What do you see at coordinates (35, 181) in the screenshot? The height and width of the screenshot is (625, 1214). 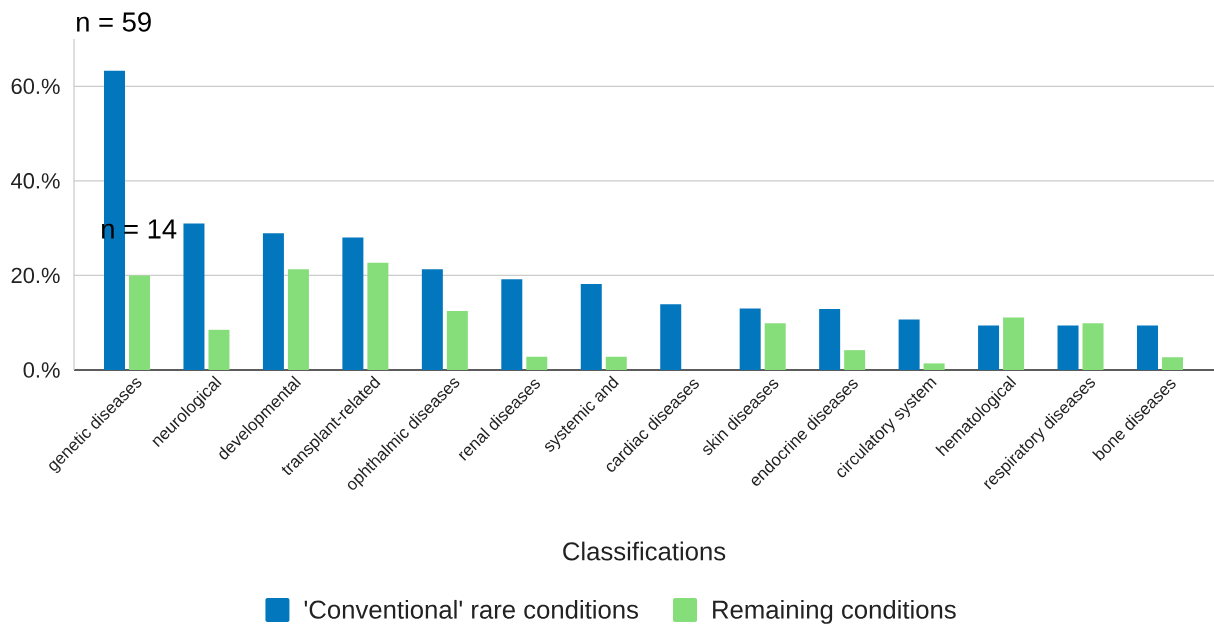 I see `y-tick-label: 40.%` at bounding box center [35, 181].